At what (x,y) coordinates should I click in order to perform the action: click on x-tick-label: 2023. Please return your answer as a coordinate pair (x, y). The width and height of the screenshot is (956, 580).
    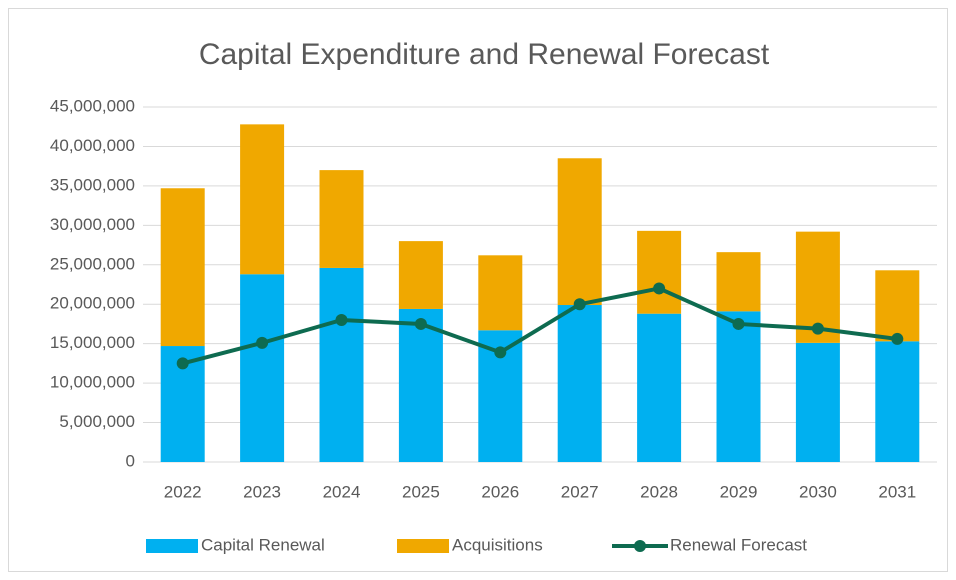
    Looking at the image, I should click on (262, 491).